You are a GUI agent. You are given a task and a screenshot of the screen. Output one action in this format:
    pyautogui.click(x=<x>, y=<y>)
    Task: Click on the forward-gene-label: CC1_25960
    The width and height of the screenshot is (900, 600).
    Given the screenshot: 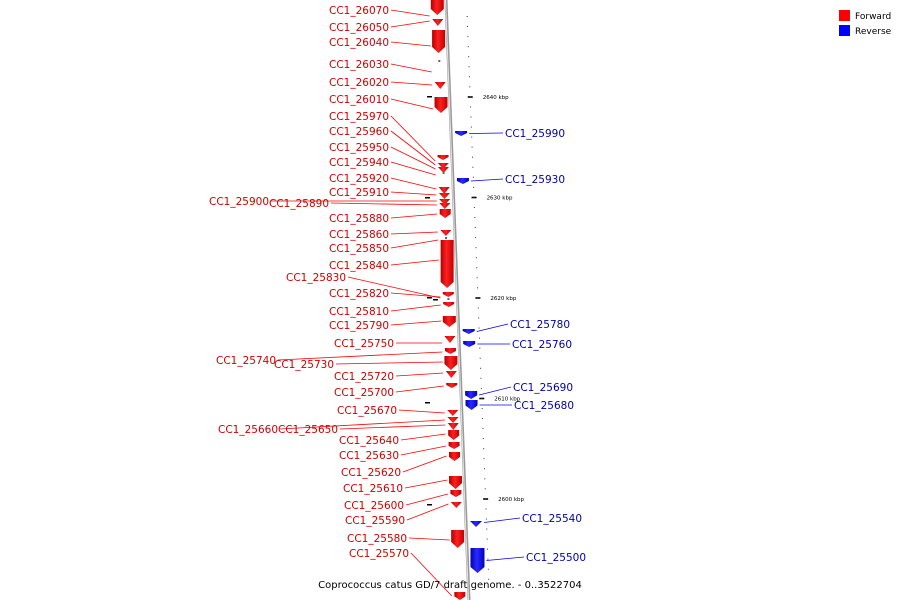 What is the action you would take?
    pyautogui.click(x=359, y=132)
    